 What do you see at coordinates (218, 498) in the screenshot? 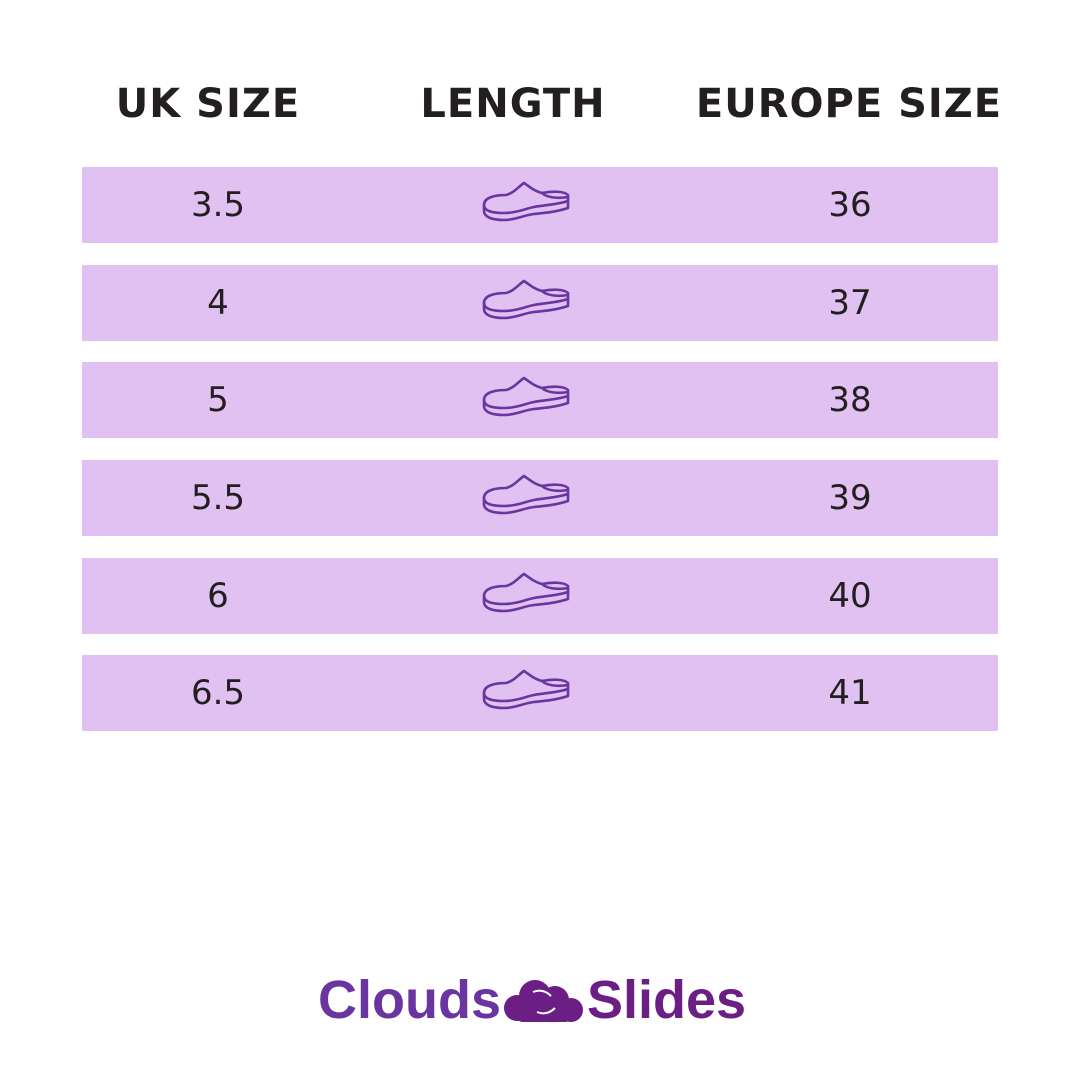
I see `uk-size-cell: 5.5` at bounding box center [218, 498].